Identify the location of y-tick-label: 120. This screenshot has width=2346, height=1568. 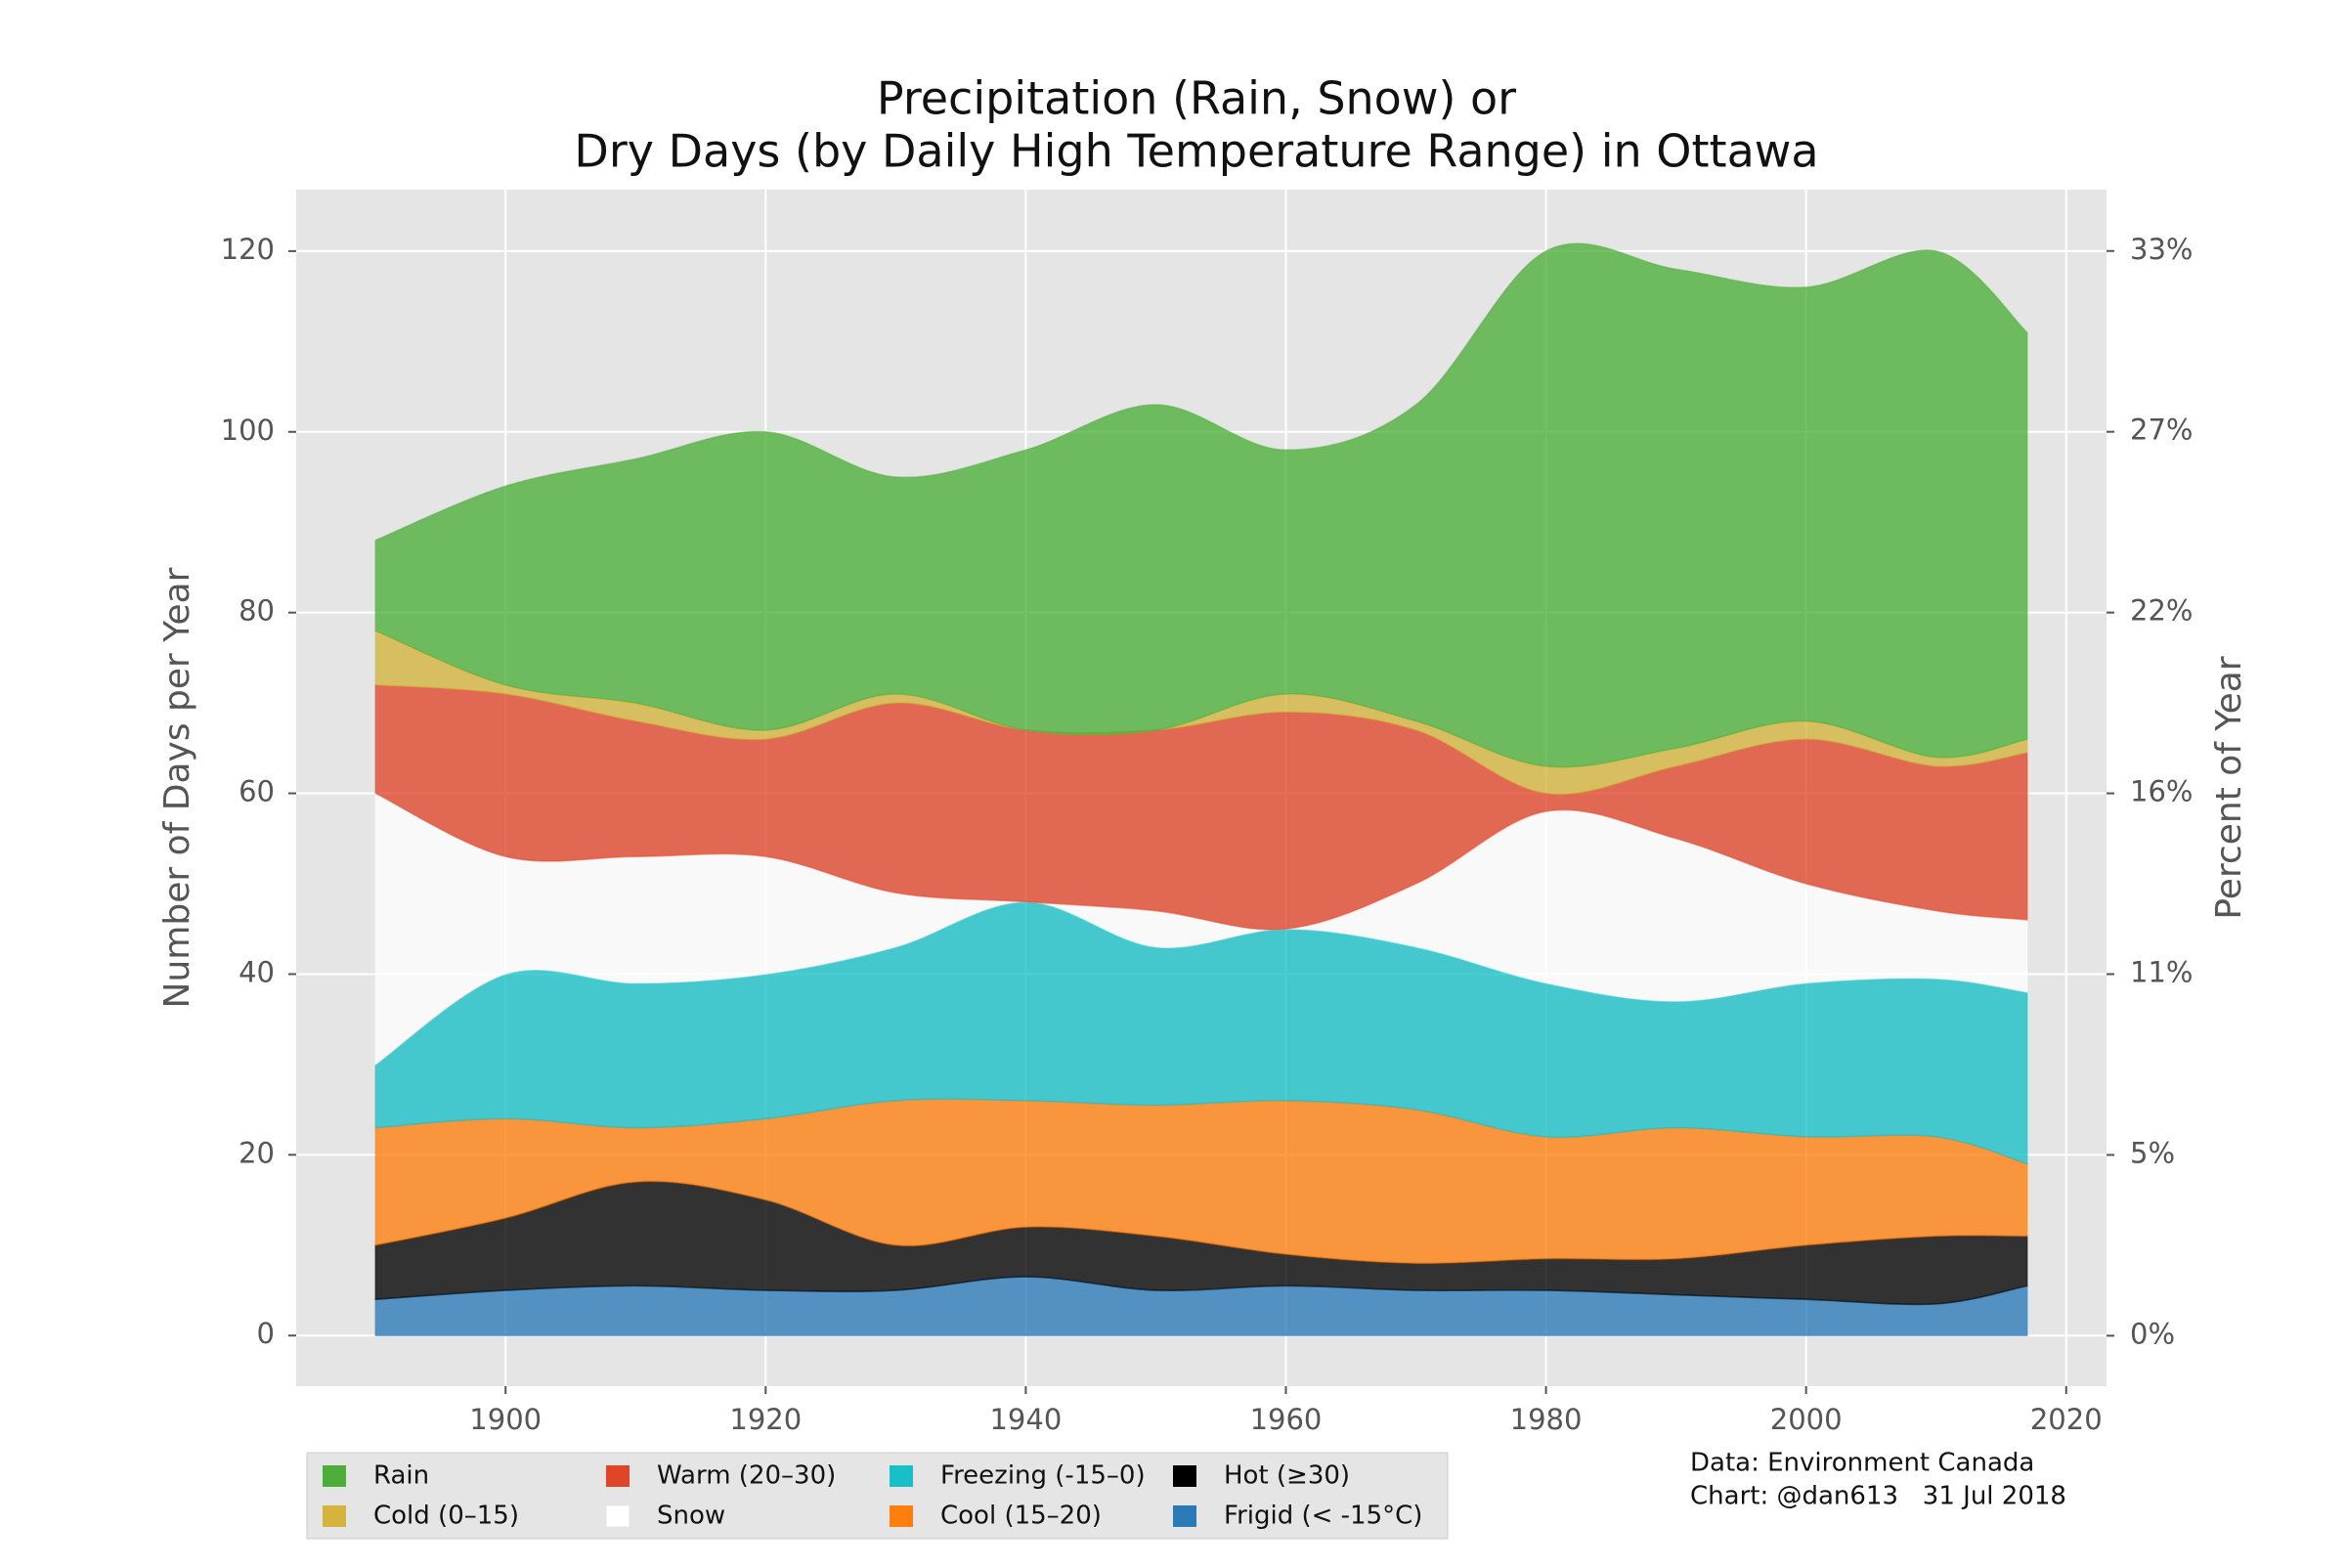
(248, 249).